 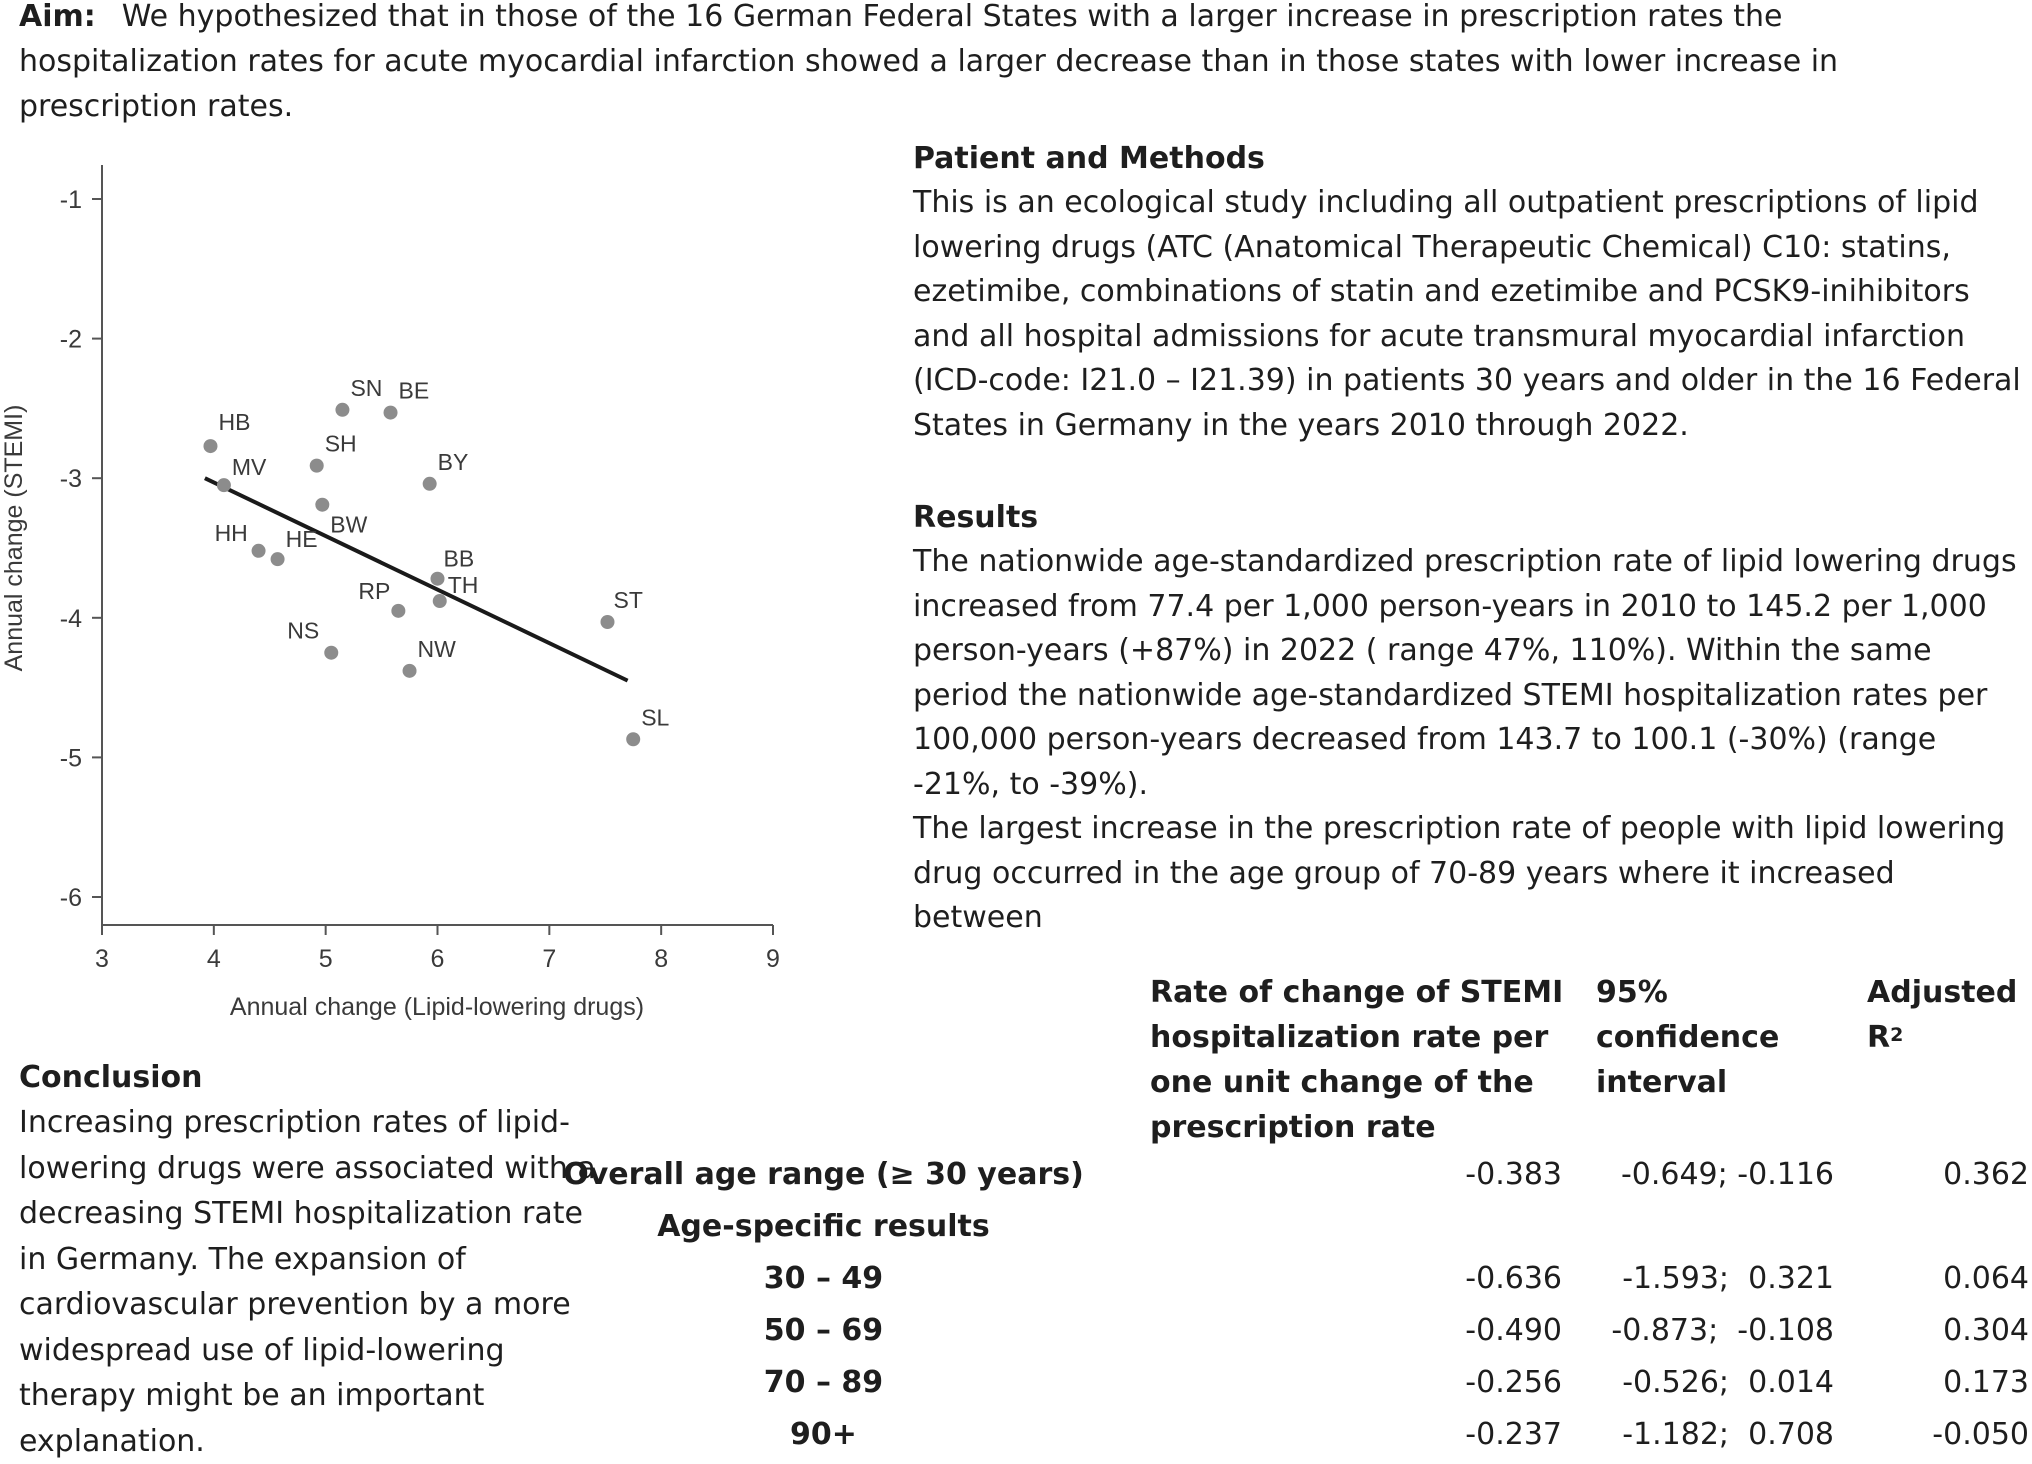 I want to click on r2-cell: 0.304, so click(x=1986, y=1330).